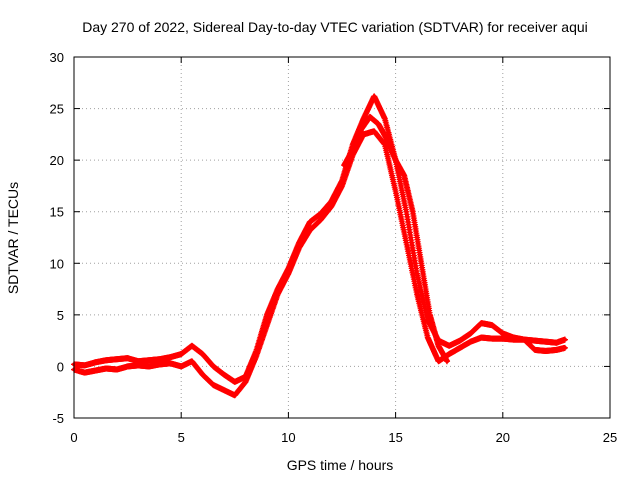 This screenshot has height=480, width=640. I want to click on x-axis-label: GPS time / hours, so click(340, 465).